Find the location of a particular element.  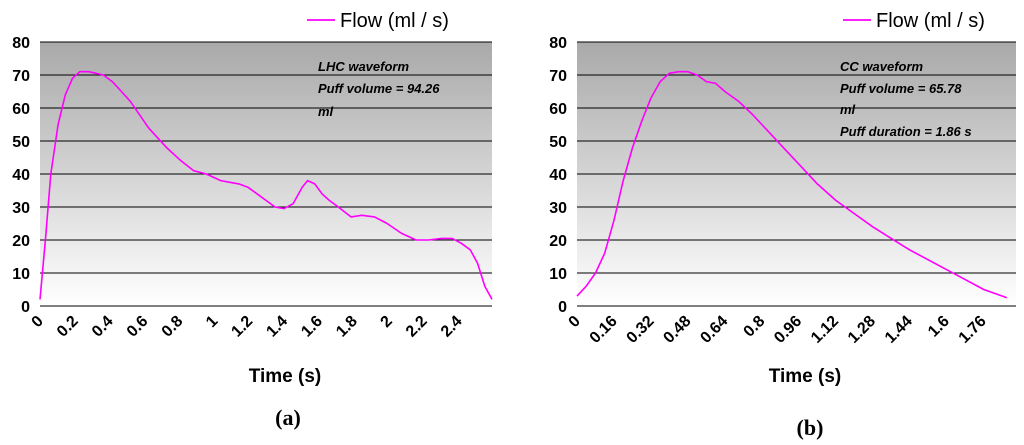

chart-a-x-tick-label: 0.6 is located at coordinates (138, 327).